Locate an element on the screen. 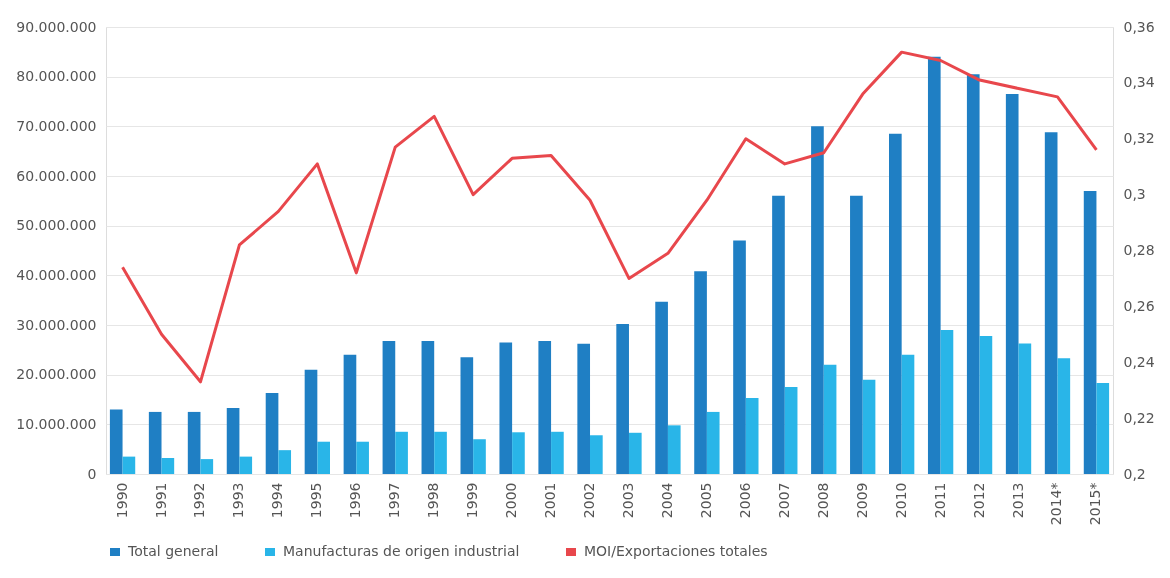 The height and width of the screenshot is (578, 1170). y2-tick-label: 0,26 is located at coordinates (1139, 305).